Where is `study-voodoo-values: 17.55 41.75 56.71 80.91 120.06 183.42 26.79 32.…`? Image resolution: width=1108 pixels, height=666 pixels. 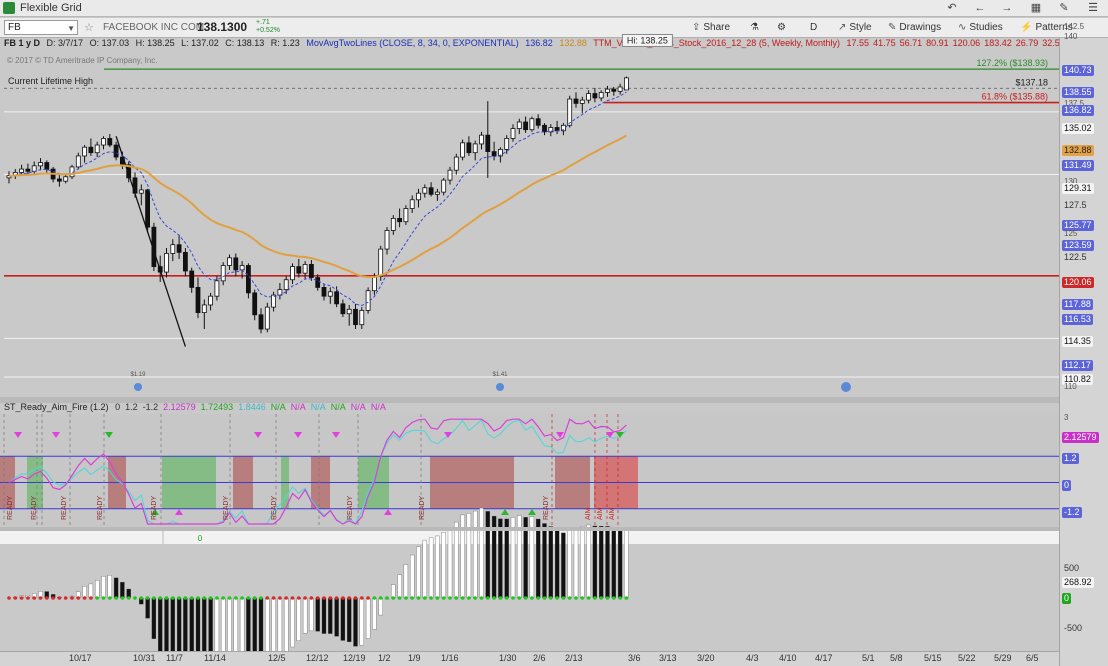
study-voodoo-values: 17.55 41.75 56.71 80.91 120.06 183.42 26.79 32.… is located at coordinates (958, 43).